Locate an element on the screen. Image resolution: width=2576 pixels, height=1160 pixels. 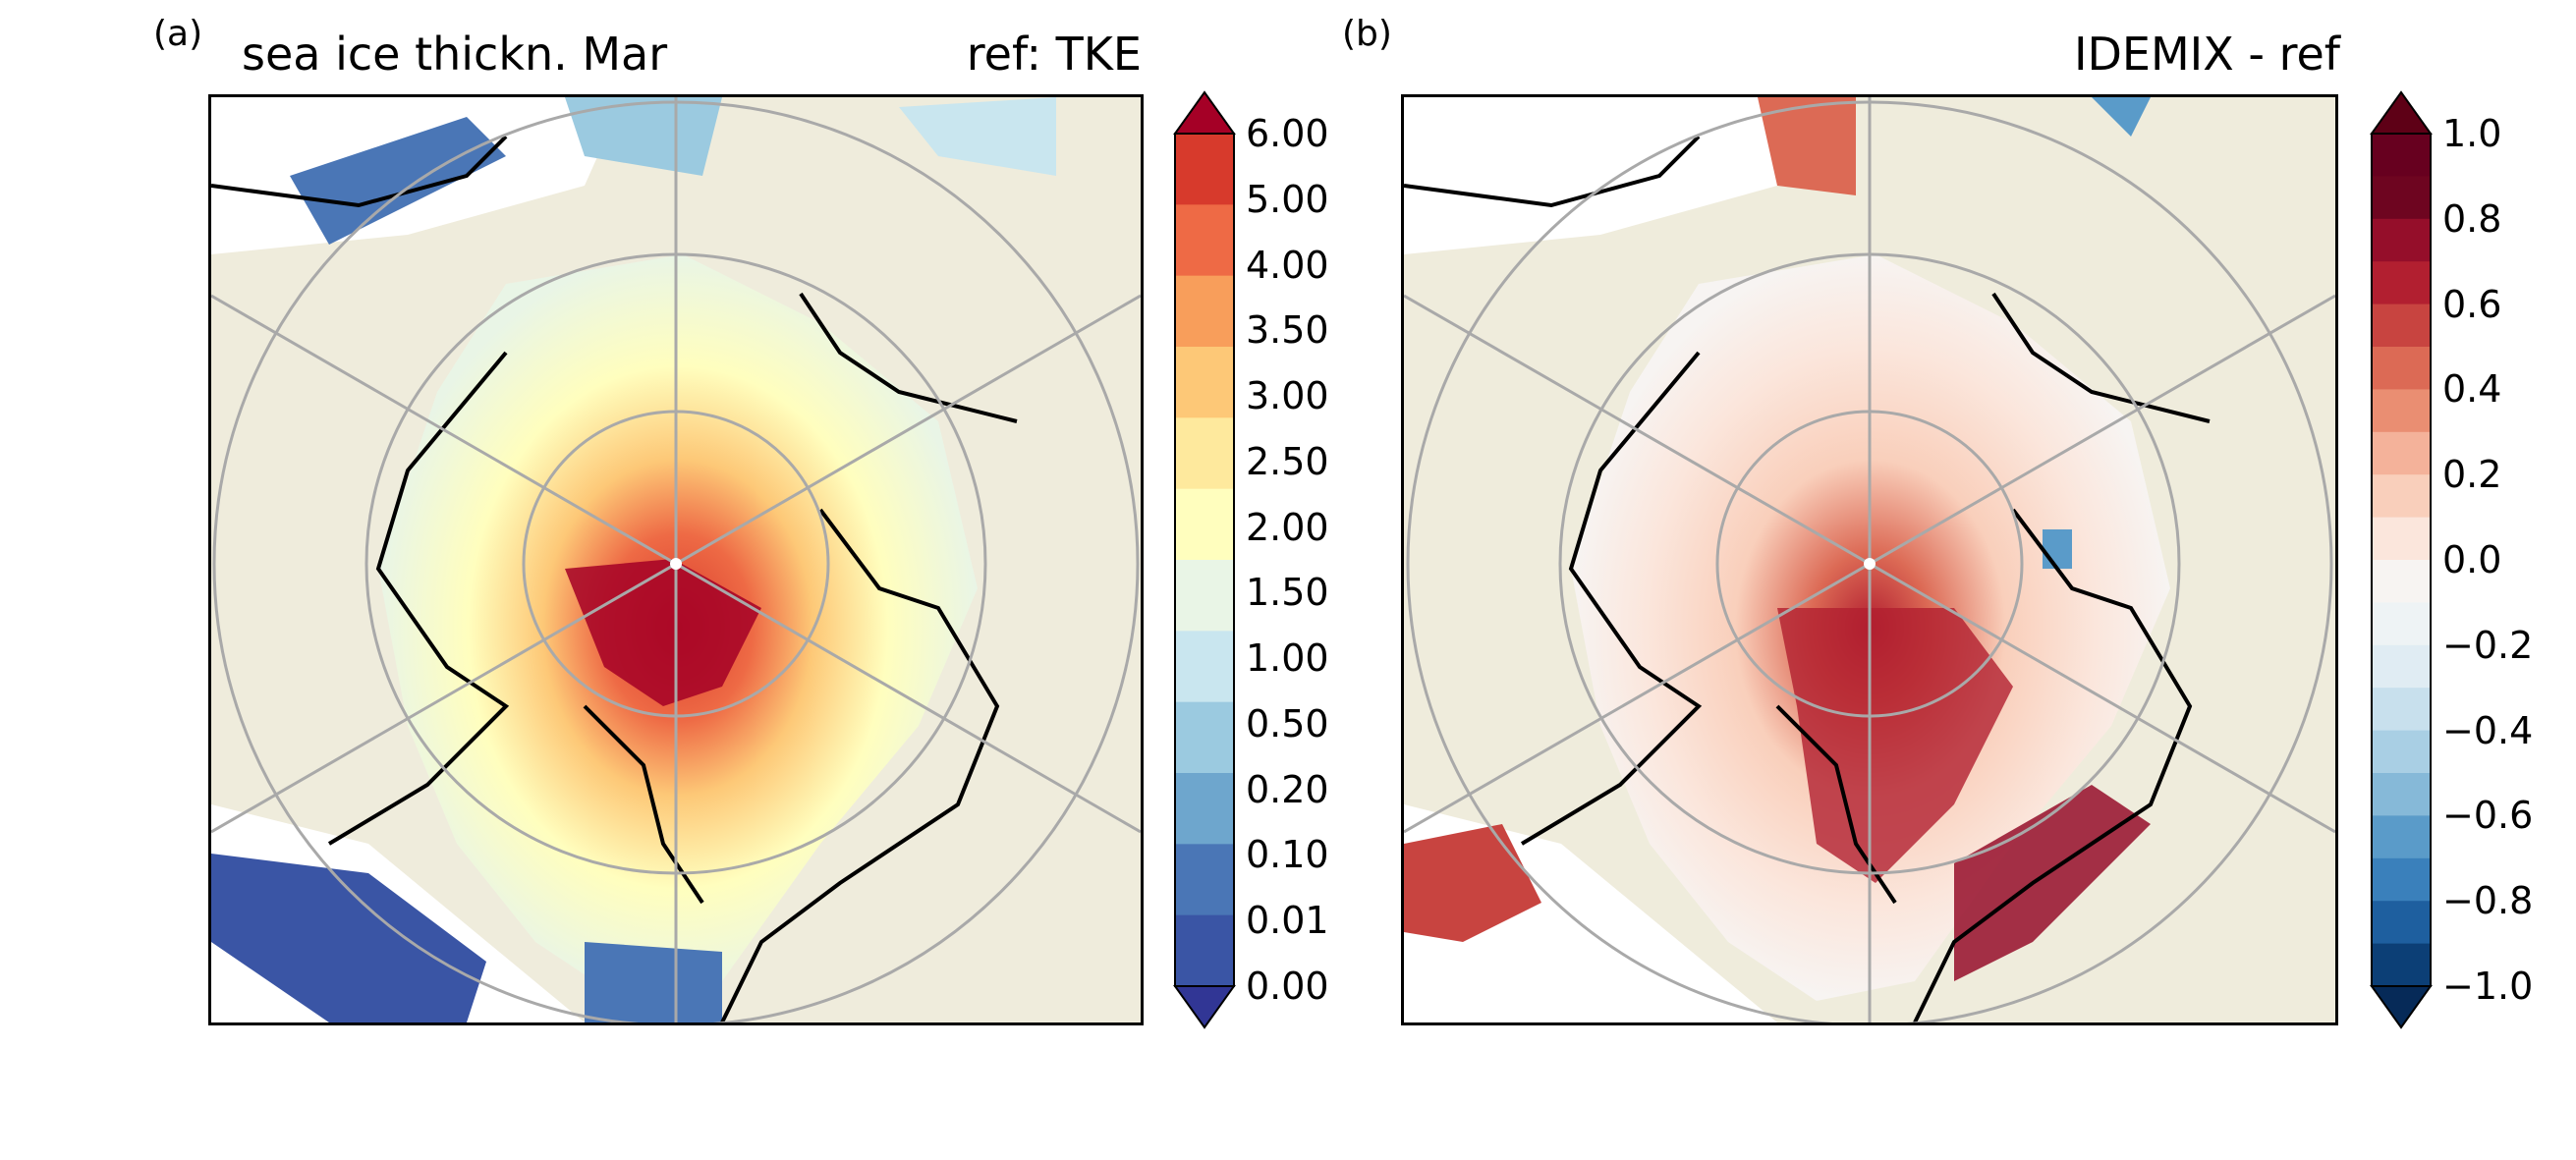
panel-b-colorbar is located at coordinates (2401, 559).